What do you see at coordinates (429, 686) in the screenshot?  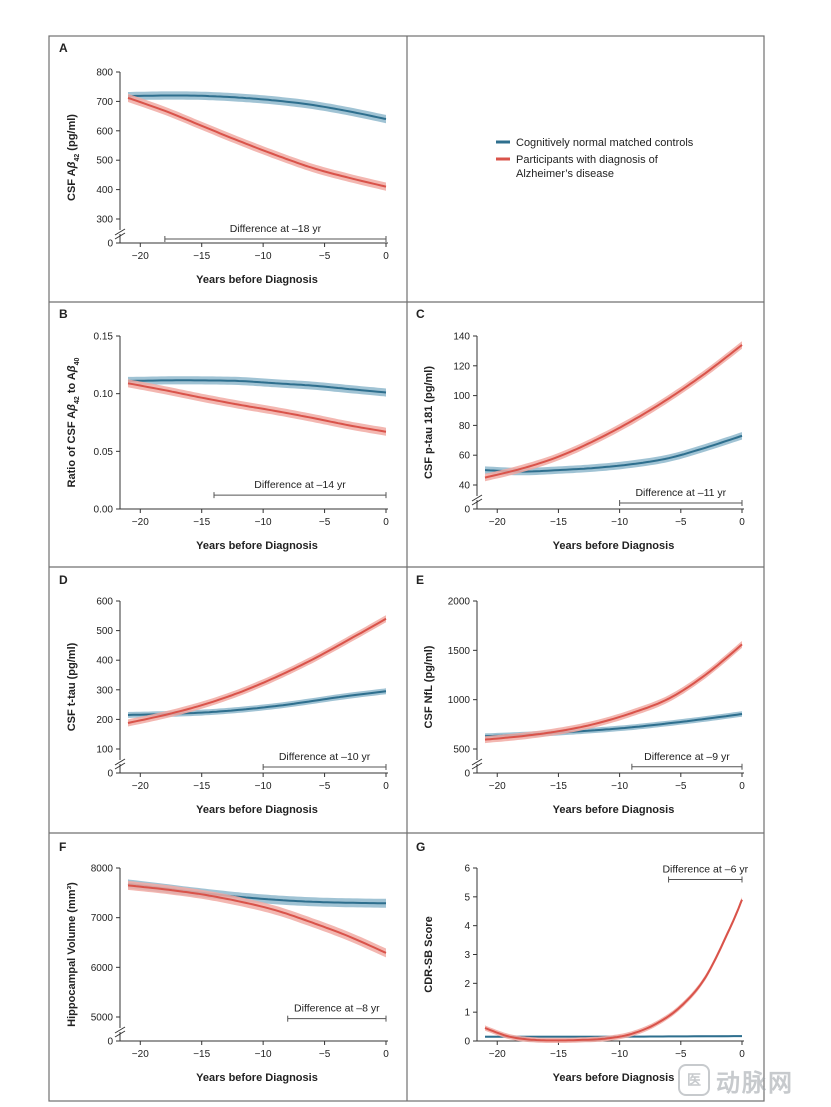 I see `y-axis-label-part: CSF NfL (pg/ml)` at bounding box center [429, 686].